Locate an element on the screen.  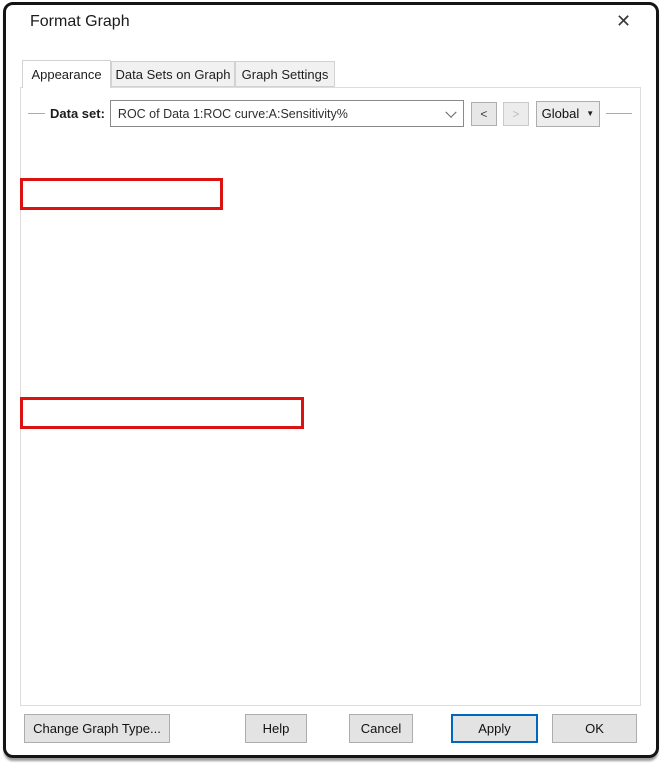
dataset-label: Data set: is located at coordinates (77, 113).